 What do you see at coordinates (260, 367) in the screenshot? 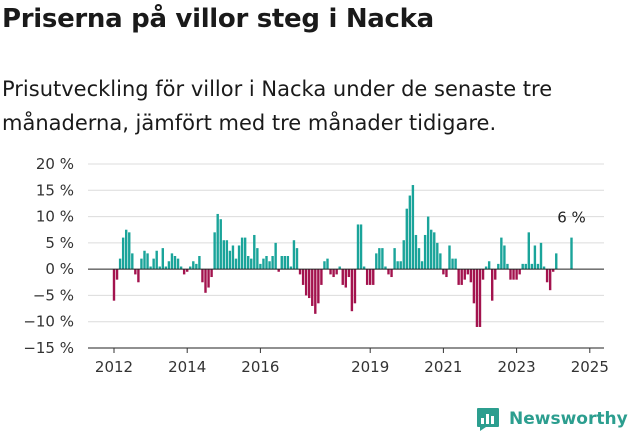
I see `x-tick-label: 2016` at bounding box center [260, 367].